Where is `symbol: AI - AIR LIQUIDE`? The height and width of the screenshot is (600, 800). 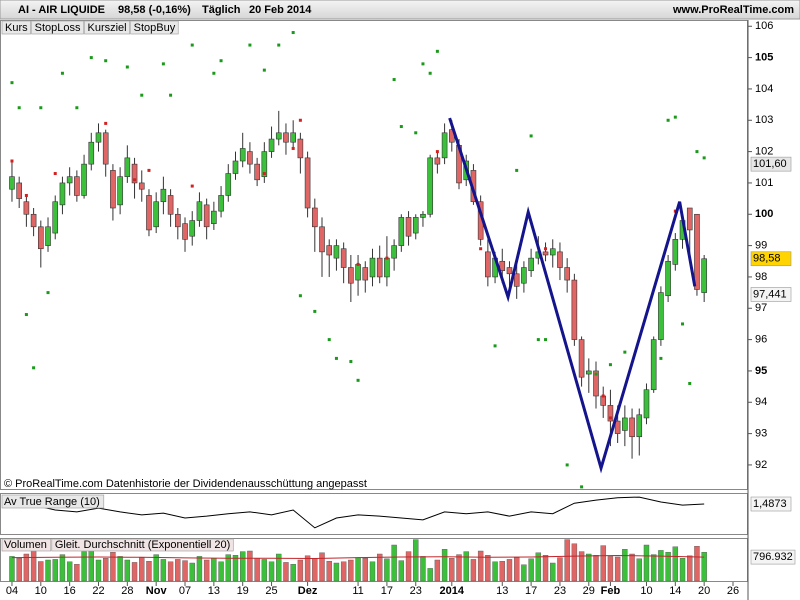 symbol: AI - AIR LIQUIDE is located at coordinates (61, 10).